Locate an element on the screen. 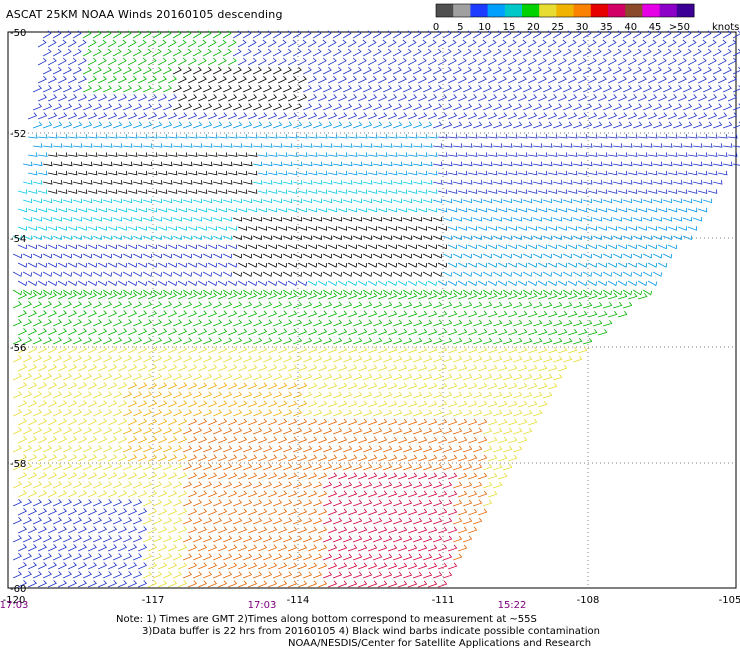 This screenshot has width=740, height=650. legend-swatch is located at coordinates (513, 10).